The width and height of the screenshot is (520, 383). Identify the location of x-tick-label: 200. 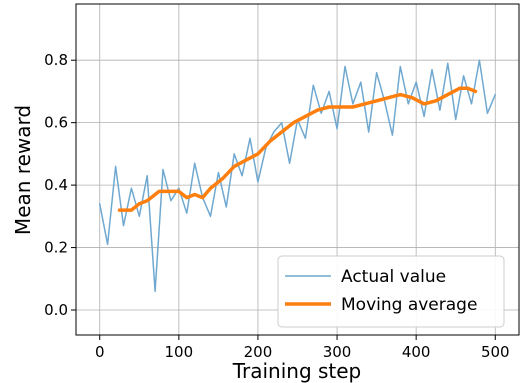
(258, 352).